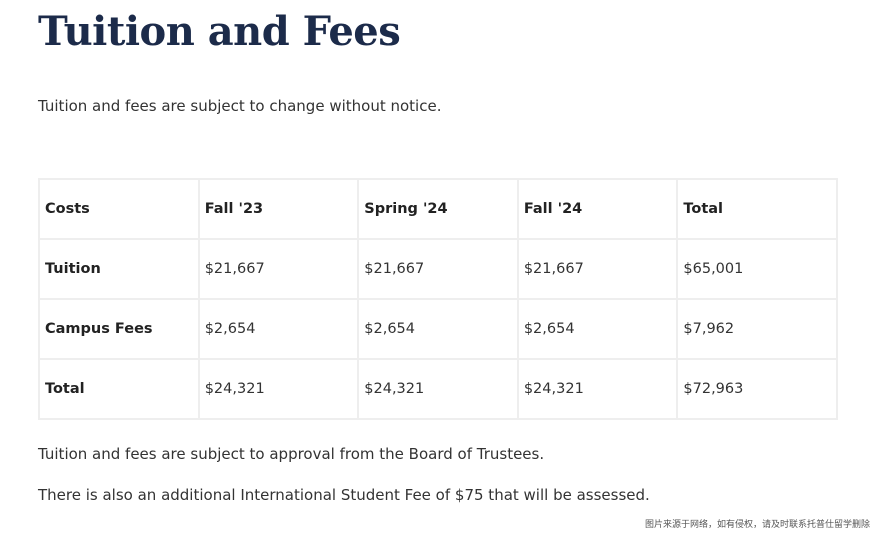 Image resolution: width=872 pixels, height=536 pixels. I want to click on table-row: Campus Fees $2,654 $2,654 $2,654 $7,962, so click(438, 329).